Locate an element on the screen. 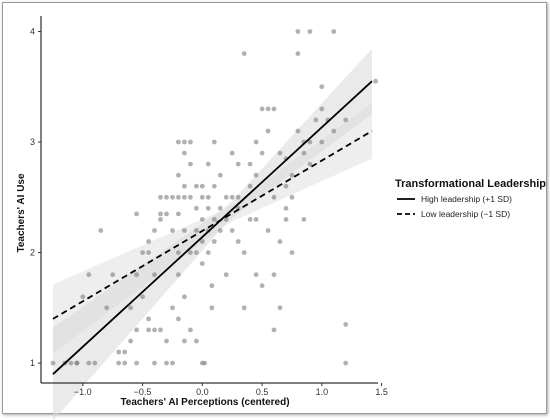  y-tick-label: 3 is located at coordinates (32, 142).